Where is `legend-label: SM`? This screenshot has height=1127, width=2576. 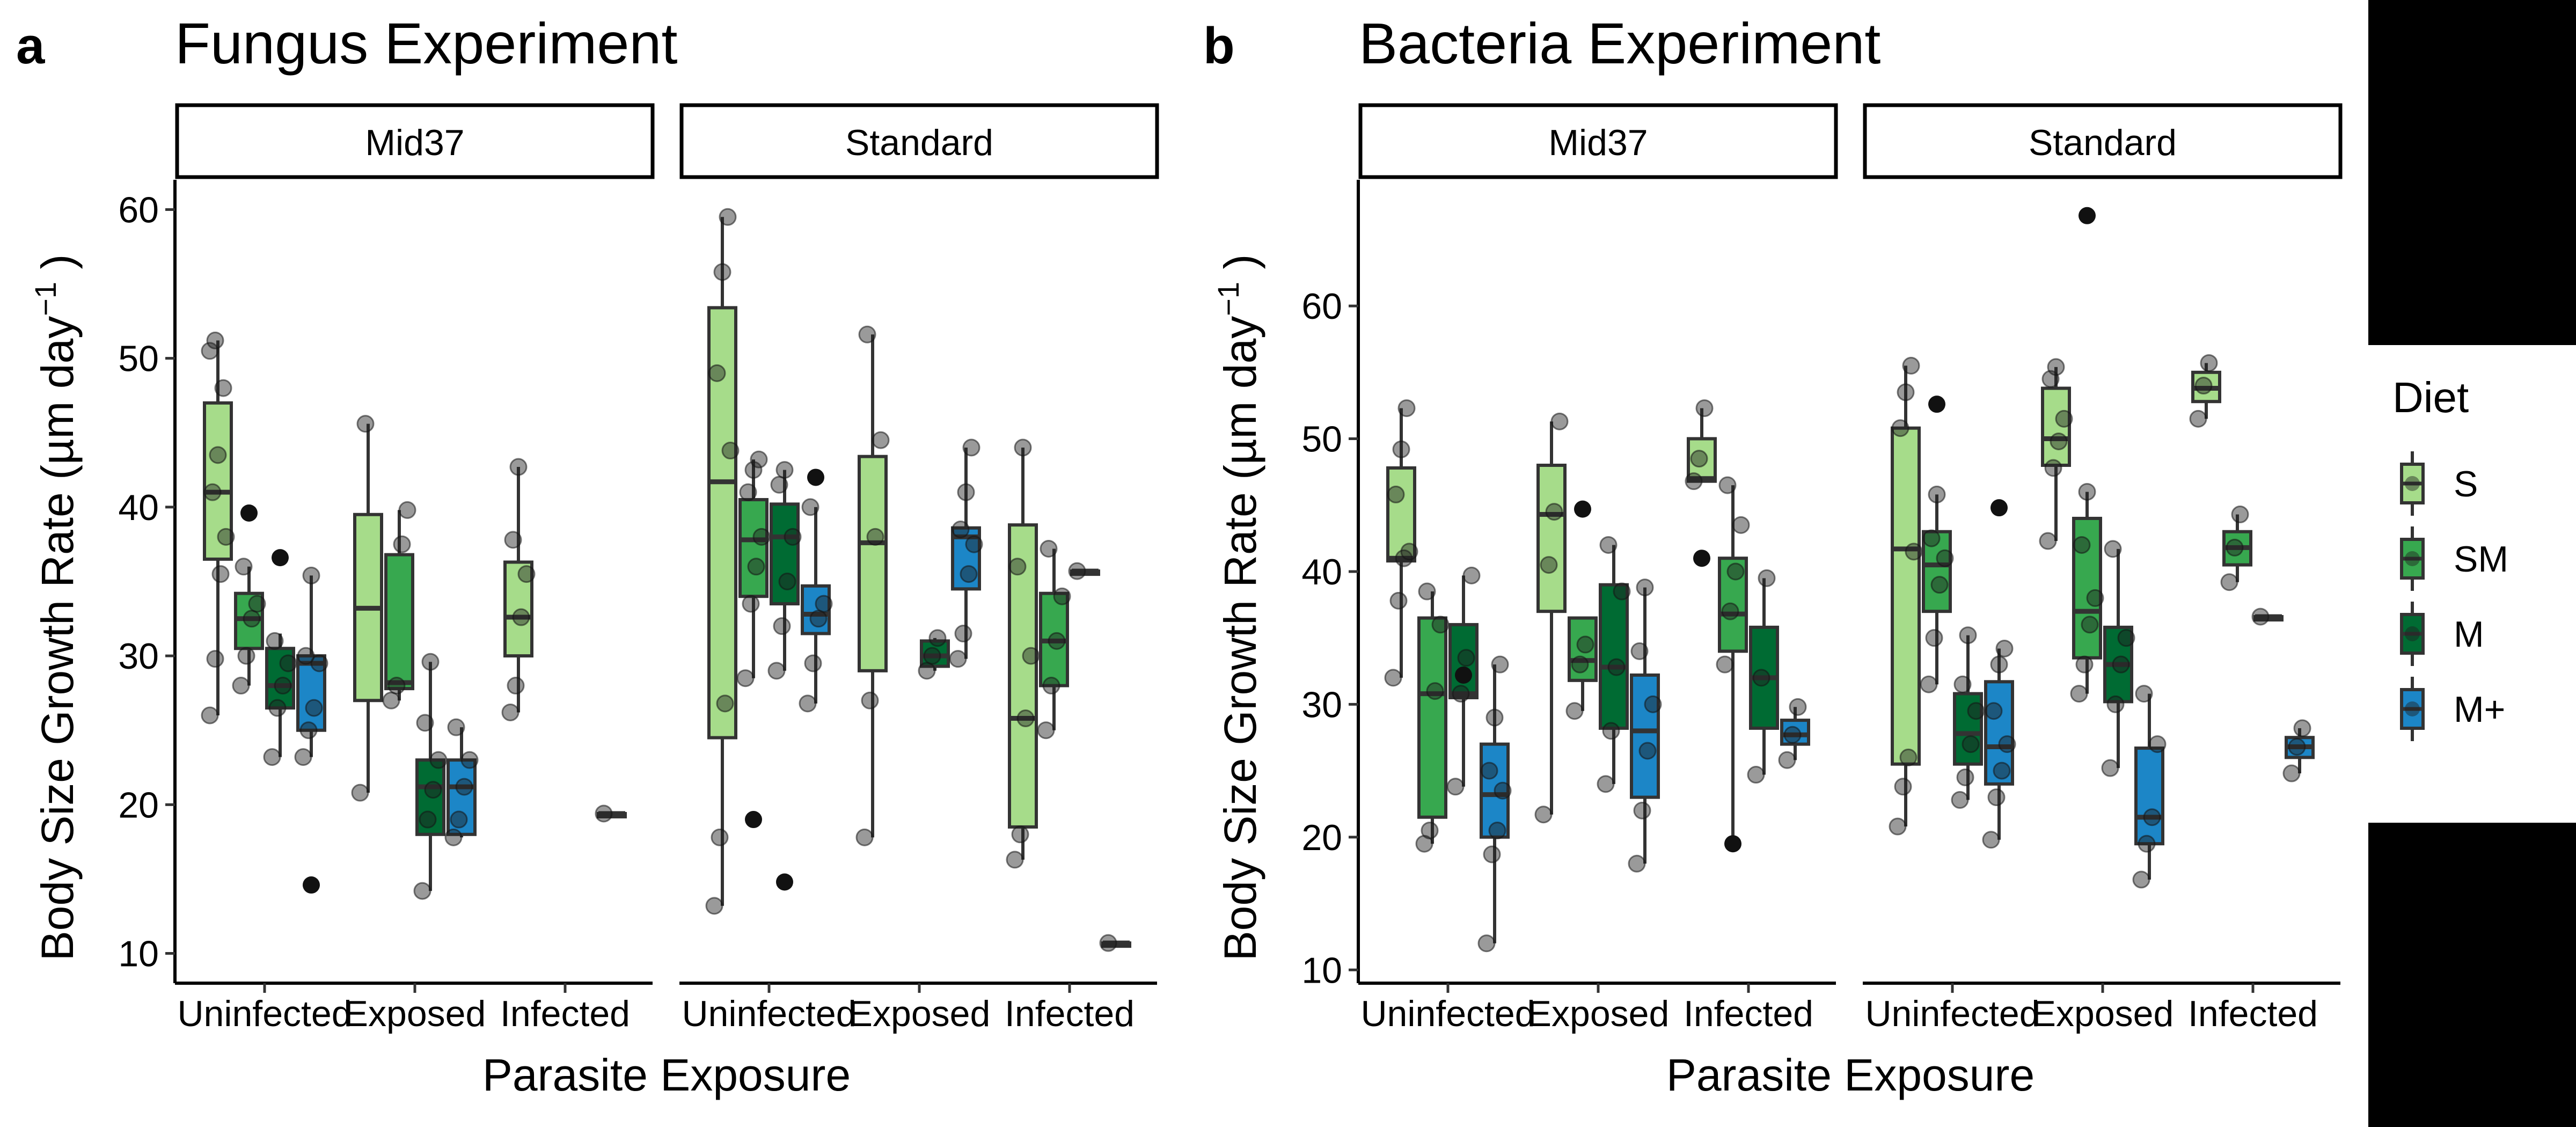 legend-label: SM is located at coordinates (2481, 559).